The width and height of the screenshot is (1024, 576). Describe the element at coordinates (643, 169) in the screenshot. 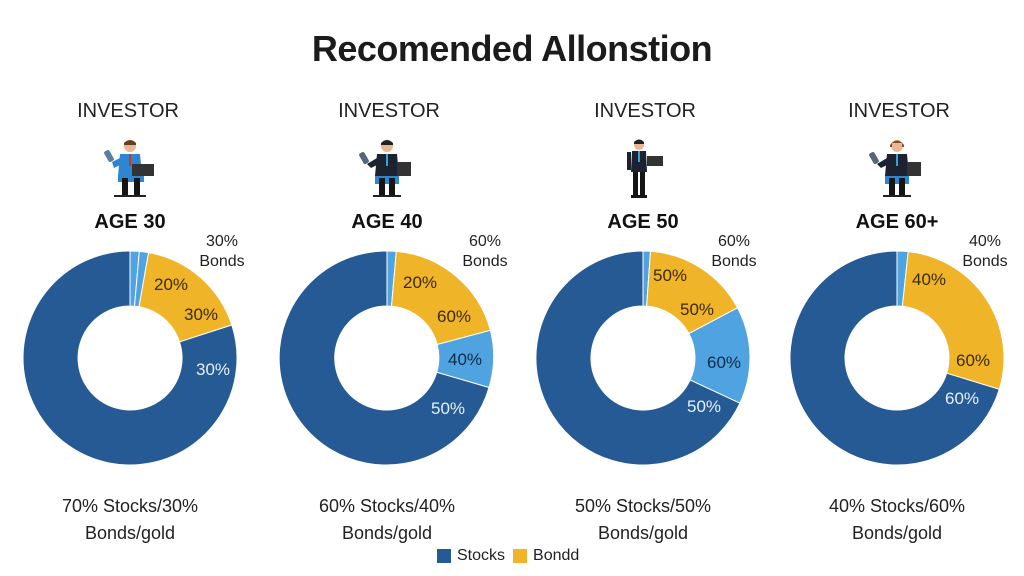

I see `standing-investor-icon` at that location.